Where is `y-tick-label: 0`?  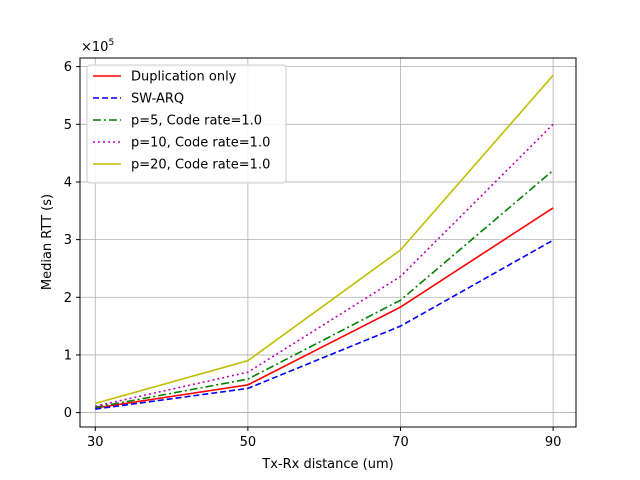
y-tick-label: 0 is located at coordinates (68, 413).